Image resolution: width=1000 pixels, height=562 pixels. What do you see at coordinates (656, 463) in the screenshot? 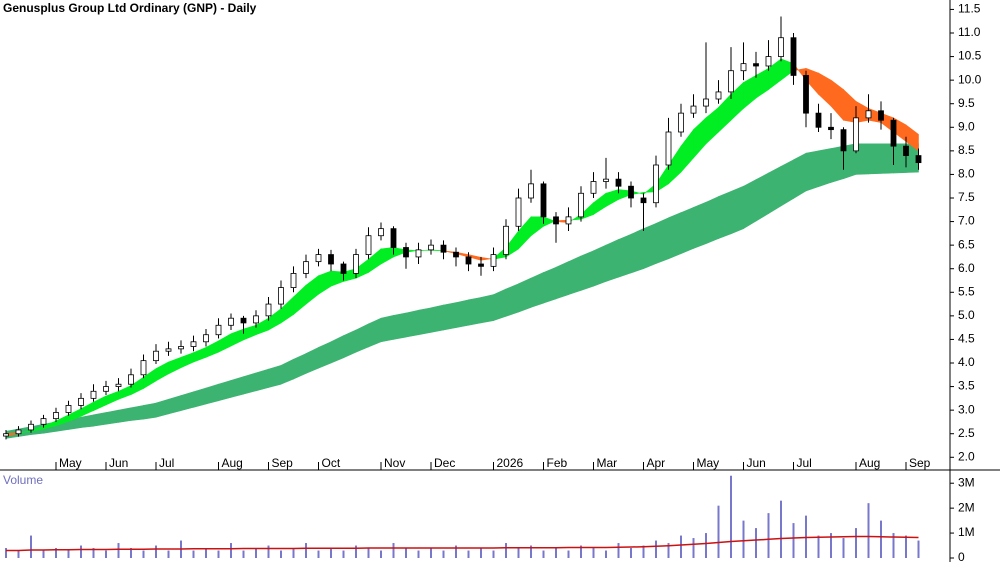
I see `x-tick-label: Apr` at bounding box center [656, 463].